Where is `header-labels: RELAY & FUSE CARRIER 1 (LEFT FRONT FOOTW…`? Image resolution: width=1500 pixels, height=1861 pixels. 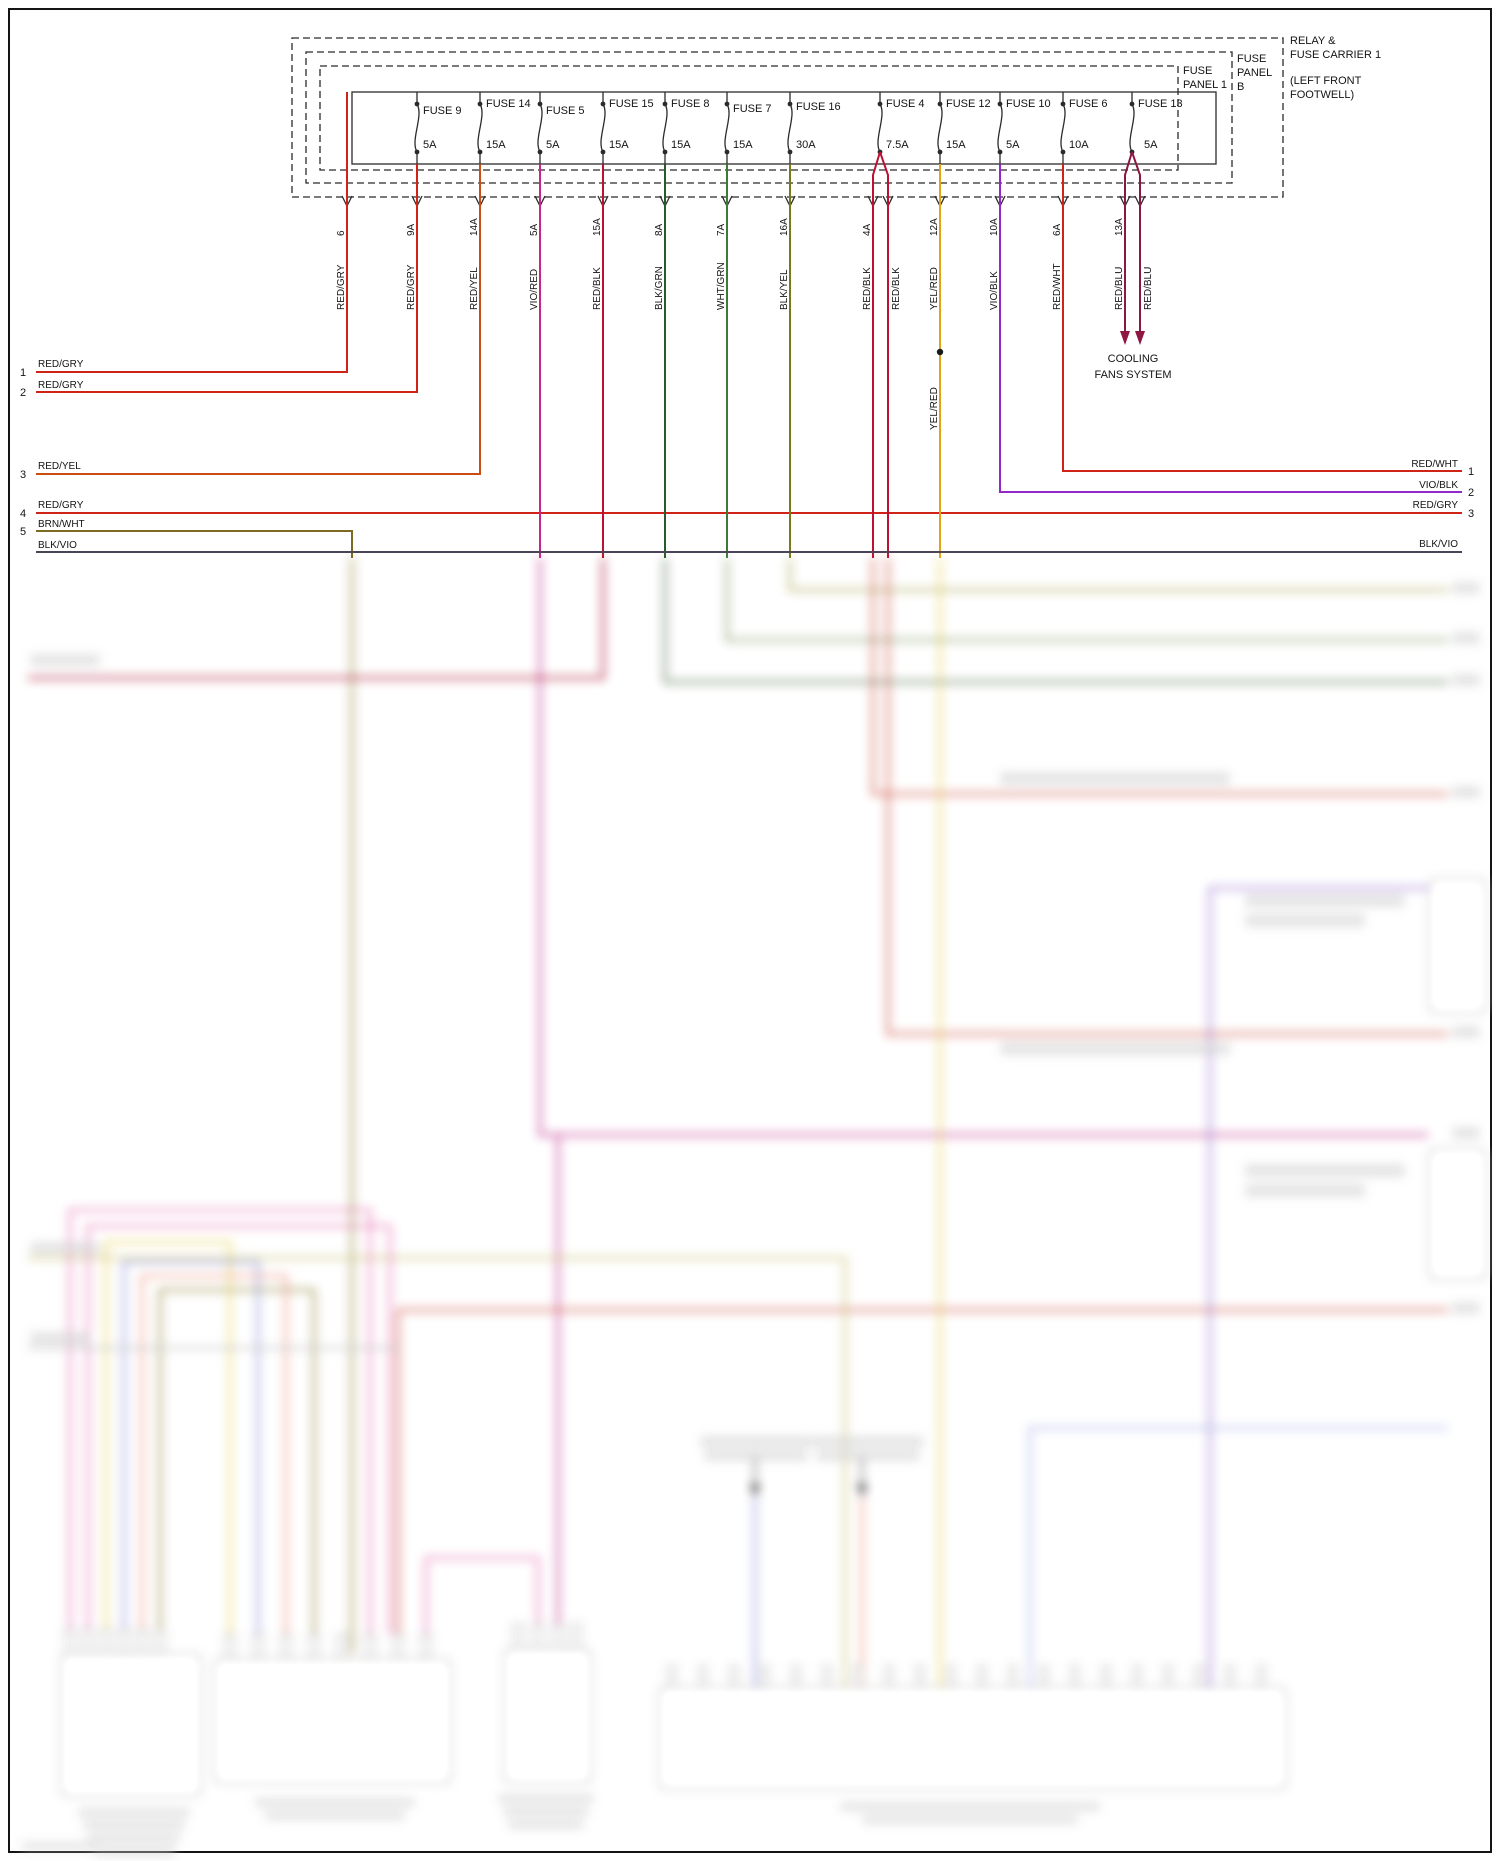
header-labels: RELAY & FUSE CARRIER 1 (LEFT FRONT FOOTW… is located at coordinates (1282, 68).